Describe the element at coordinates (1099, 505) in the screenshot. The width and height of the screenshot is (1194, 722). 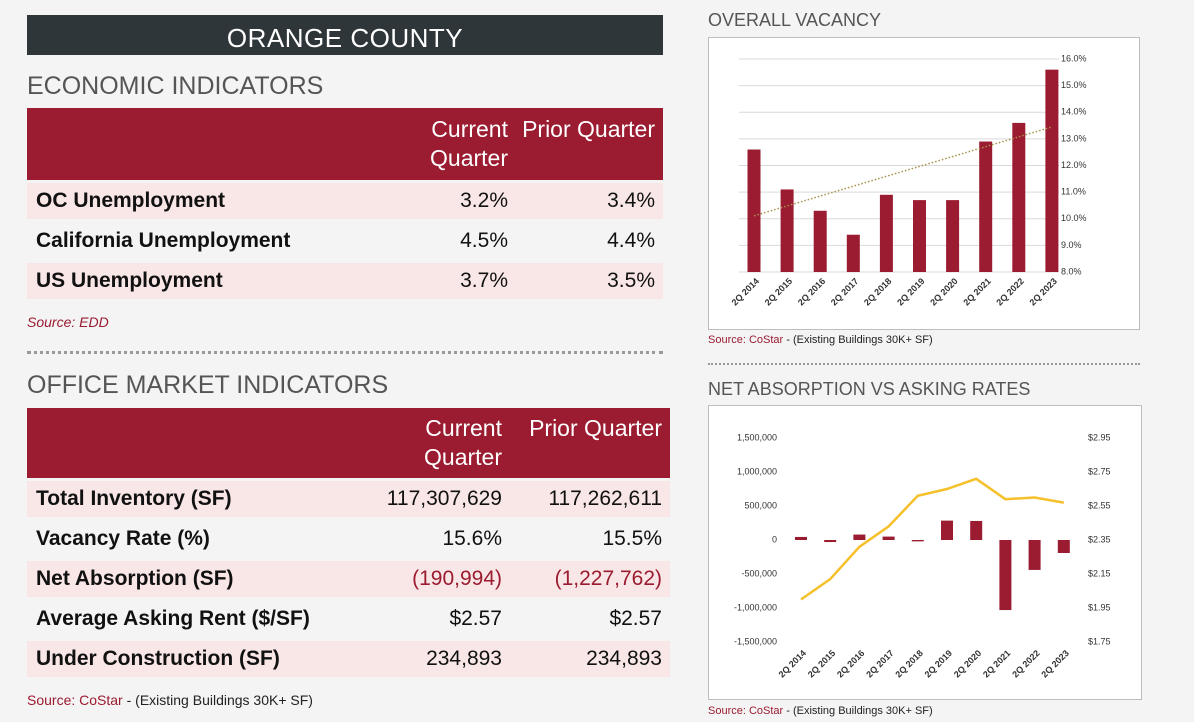
I see `y2-tick-label: $2.55` at that location.